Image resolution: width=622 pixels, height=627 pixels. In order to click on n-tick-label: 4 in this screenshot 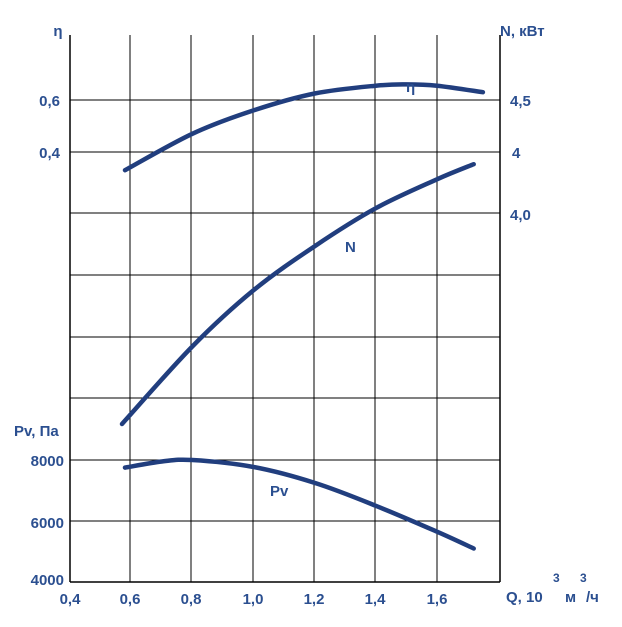, I will do `click(516, 153)`.